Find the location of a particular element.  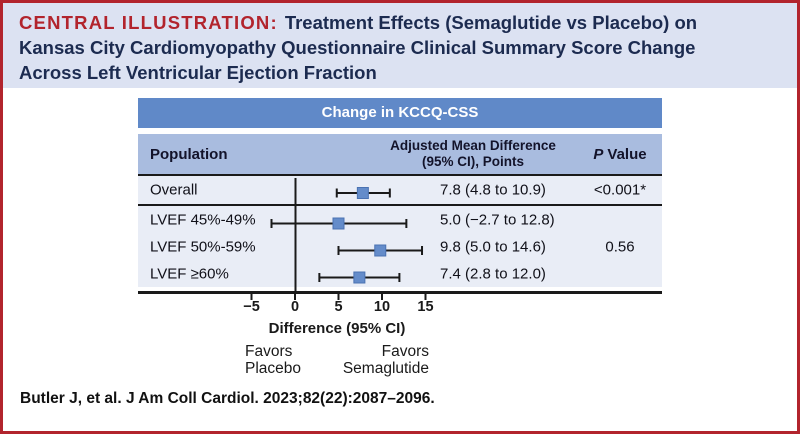

title-kicker: CENTRAL ILLUSTRATION: is located at coordinates (148, 22).